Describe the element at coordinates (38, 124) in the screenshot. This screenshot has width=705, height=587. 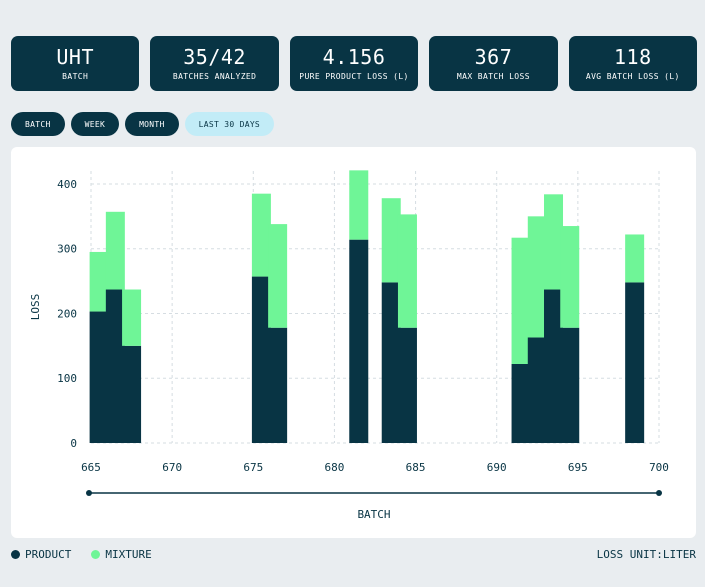
I see `filter-batch-button: BATCH` at that location.